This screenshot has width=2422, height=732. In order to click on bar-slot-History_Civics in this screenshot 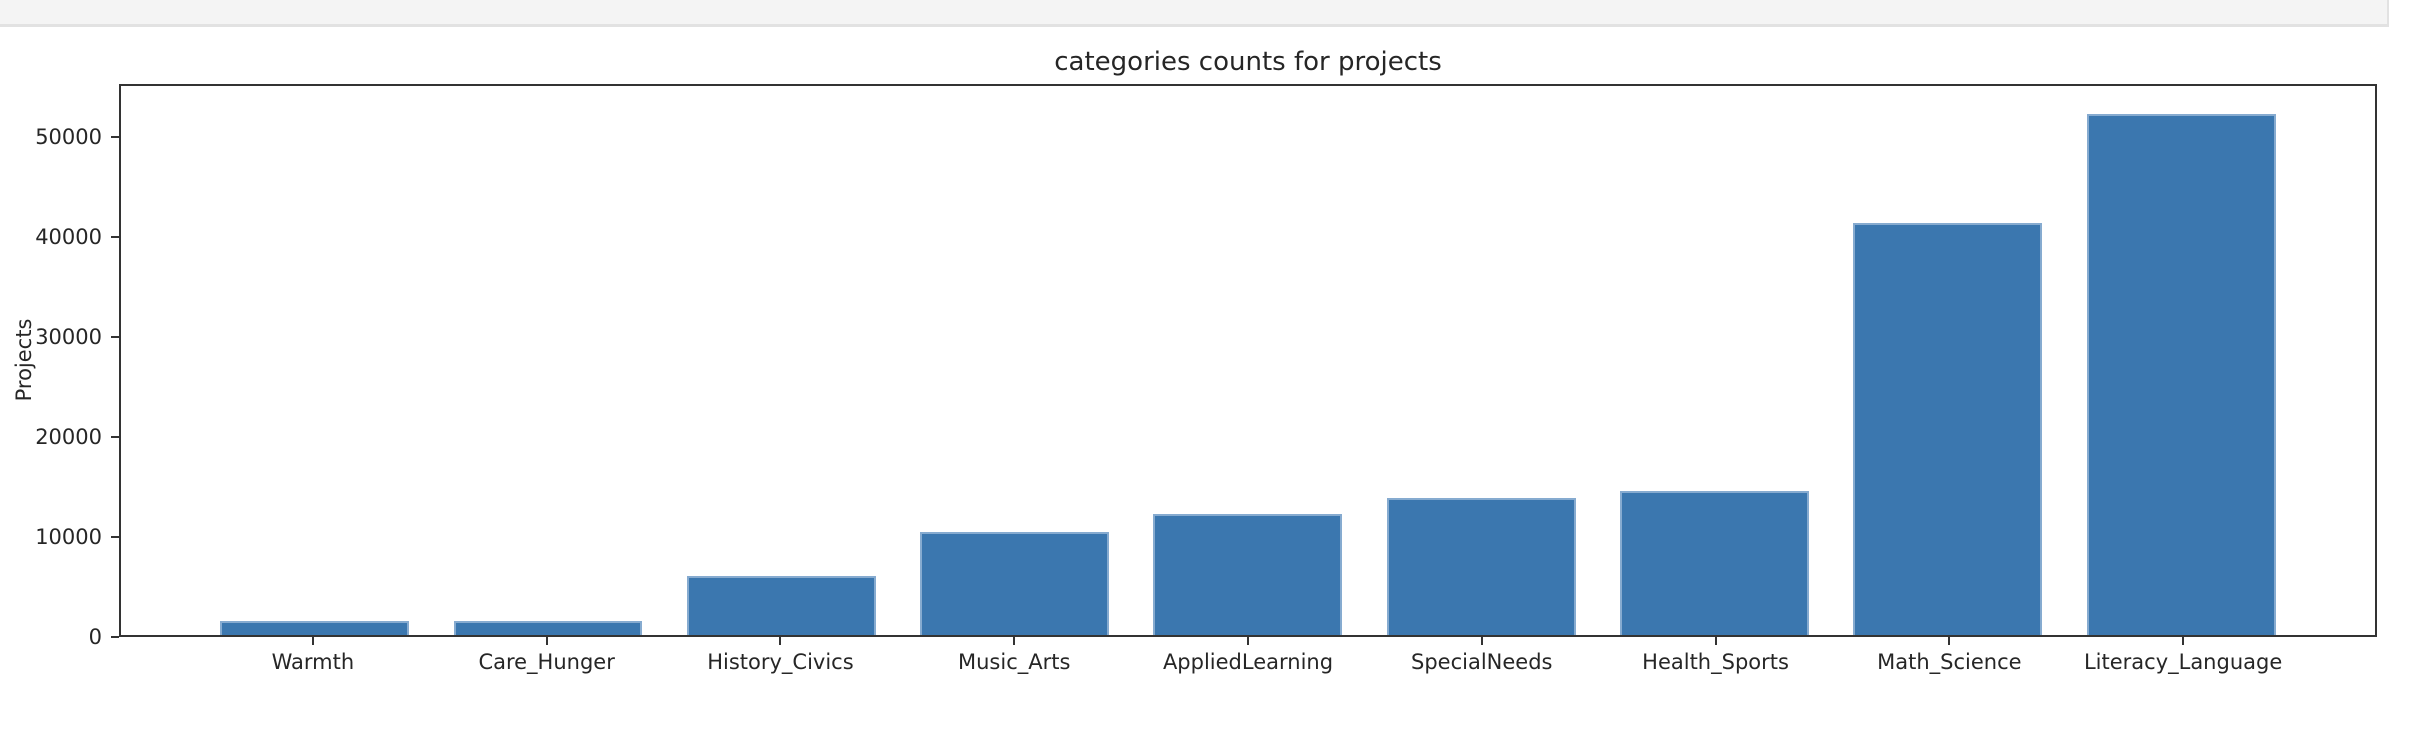, I will do `click(781, 360)`.